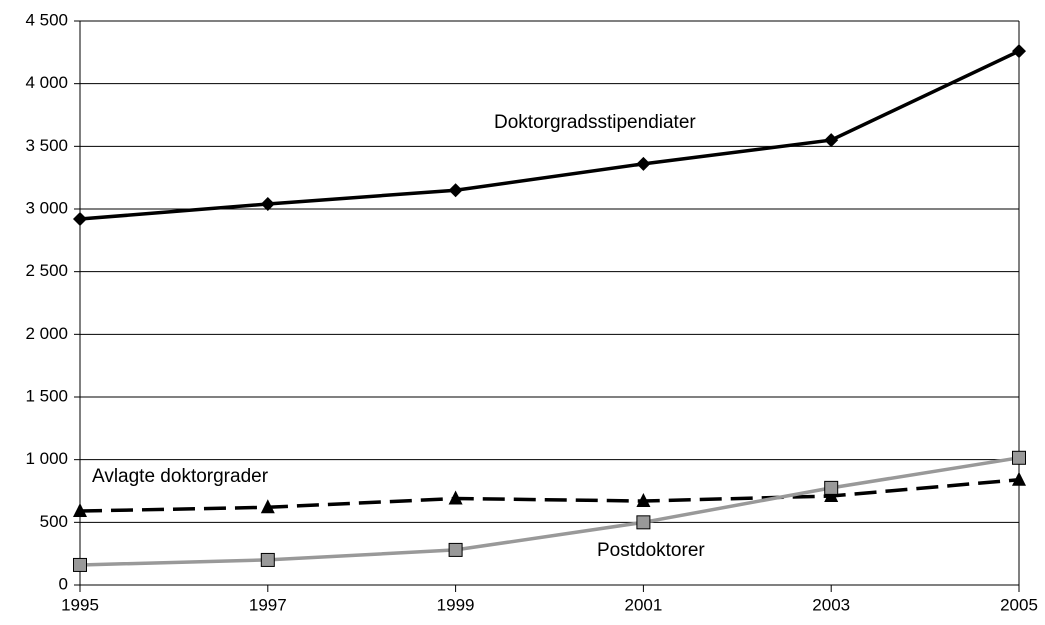 Image resolution: width=1045 pixels, height=625 pixels. Describe the element at coordinates (54, 521) in the screenshot. I see `y-tick-label: 500` at that location.